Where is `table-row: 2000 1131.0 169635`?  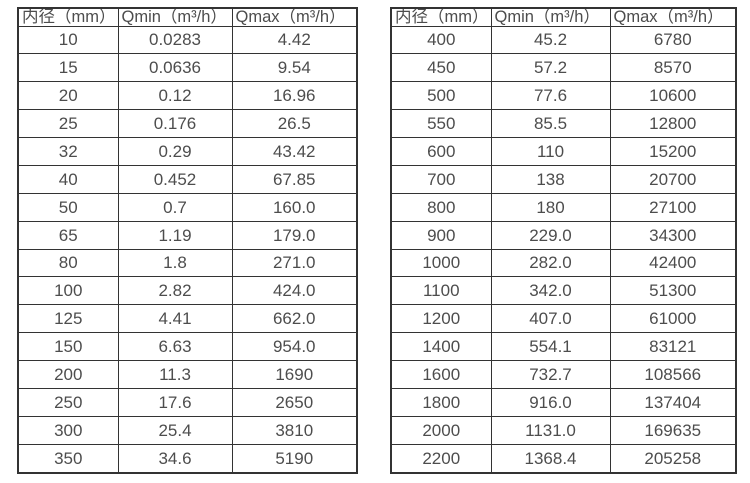 table-row: 2000 1131.0 169635 is located at coordinates (563, 430).